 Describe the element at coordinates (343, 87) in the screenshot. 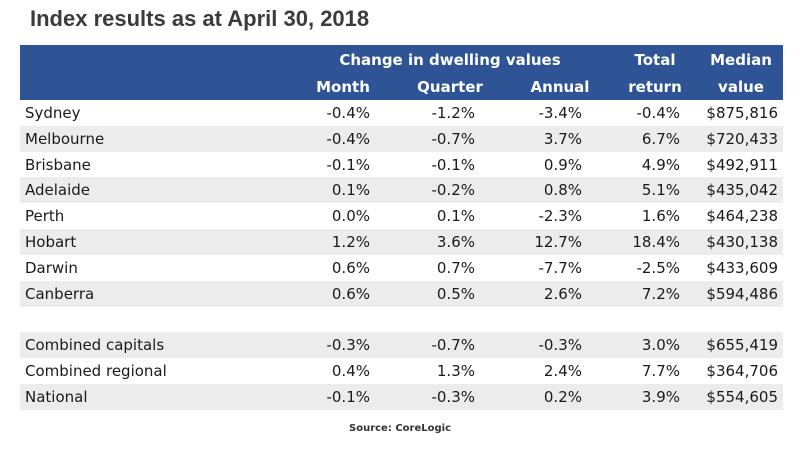

I see `column-header: Month` at that location.